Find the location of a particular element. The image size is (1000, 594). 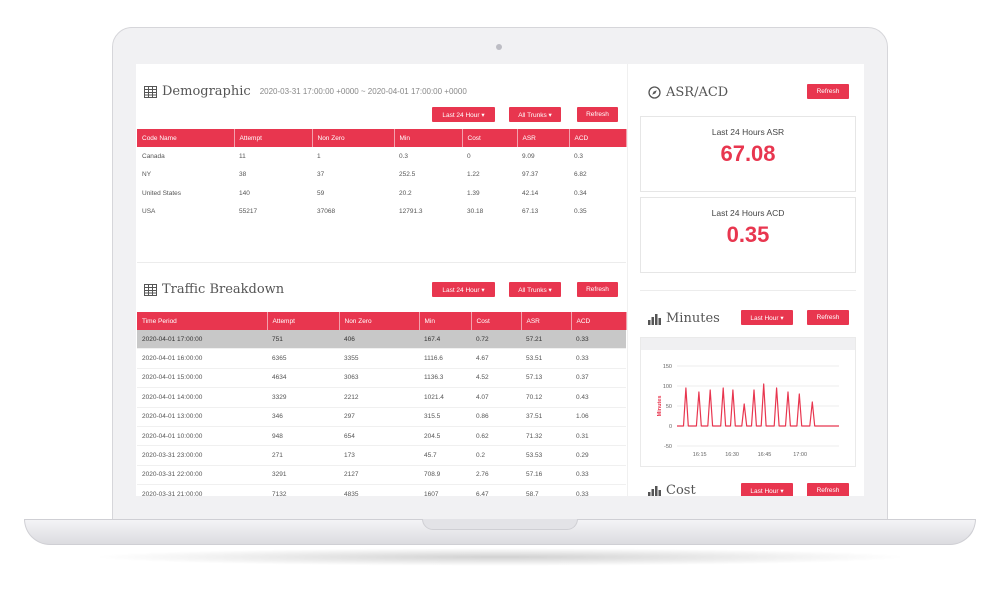

cell: 0.37 is located at coordinates (598, 378).